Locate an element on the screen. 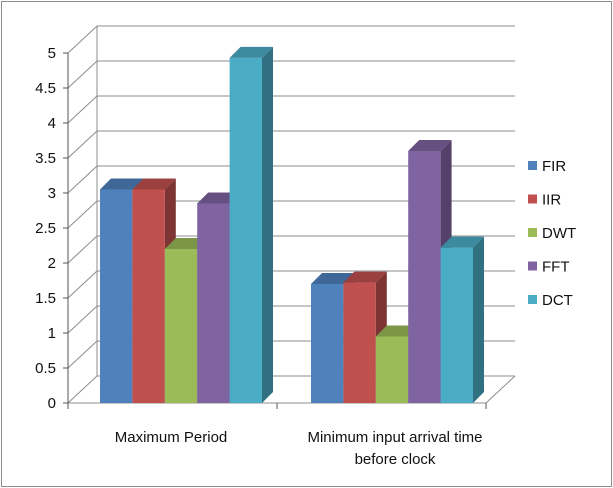 Image resolution: width=613 pixels, height=488 pixels. legend-label-fft: FFT is located at coordinates (556, 267).